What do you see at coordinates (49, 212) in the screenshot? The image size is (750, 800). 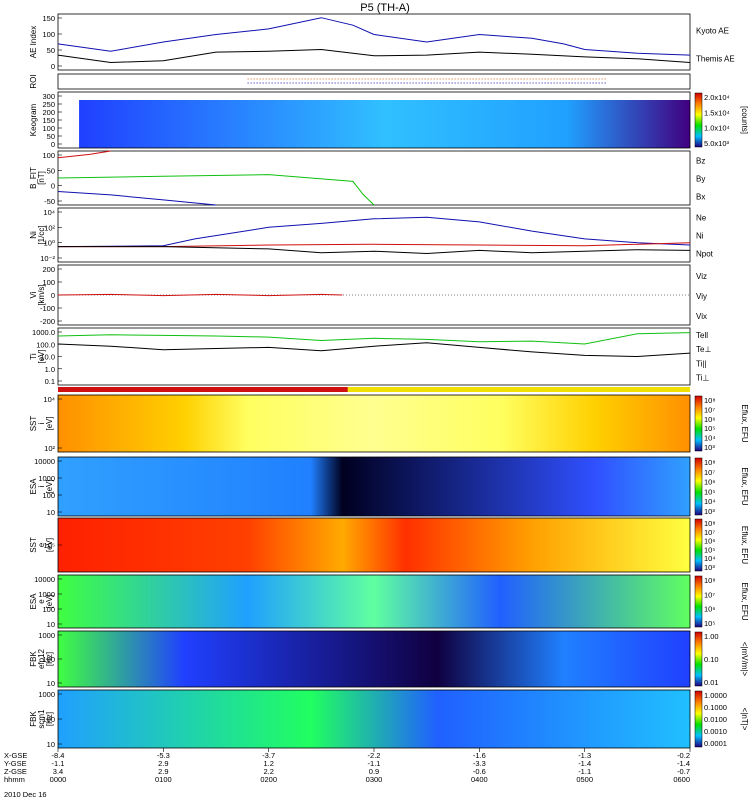 I see `ytick-label: 10⁴` at bounding box center [49, 212].